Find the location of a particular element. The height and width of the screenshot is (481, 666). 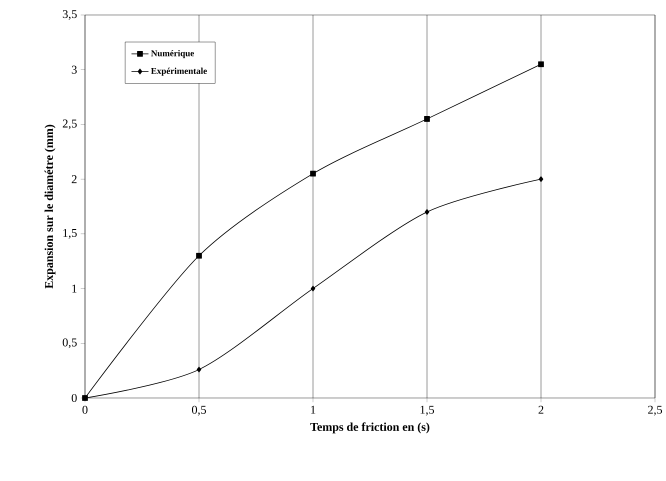

y-tick-label: 3,5 is located at coordinates (69, 15).